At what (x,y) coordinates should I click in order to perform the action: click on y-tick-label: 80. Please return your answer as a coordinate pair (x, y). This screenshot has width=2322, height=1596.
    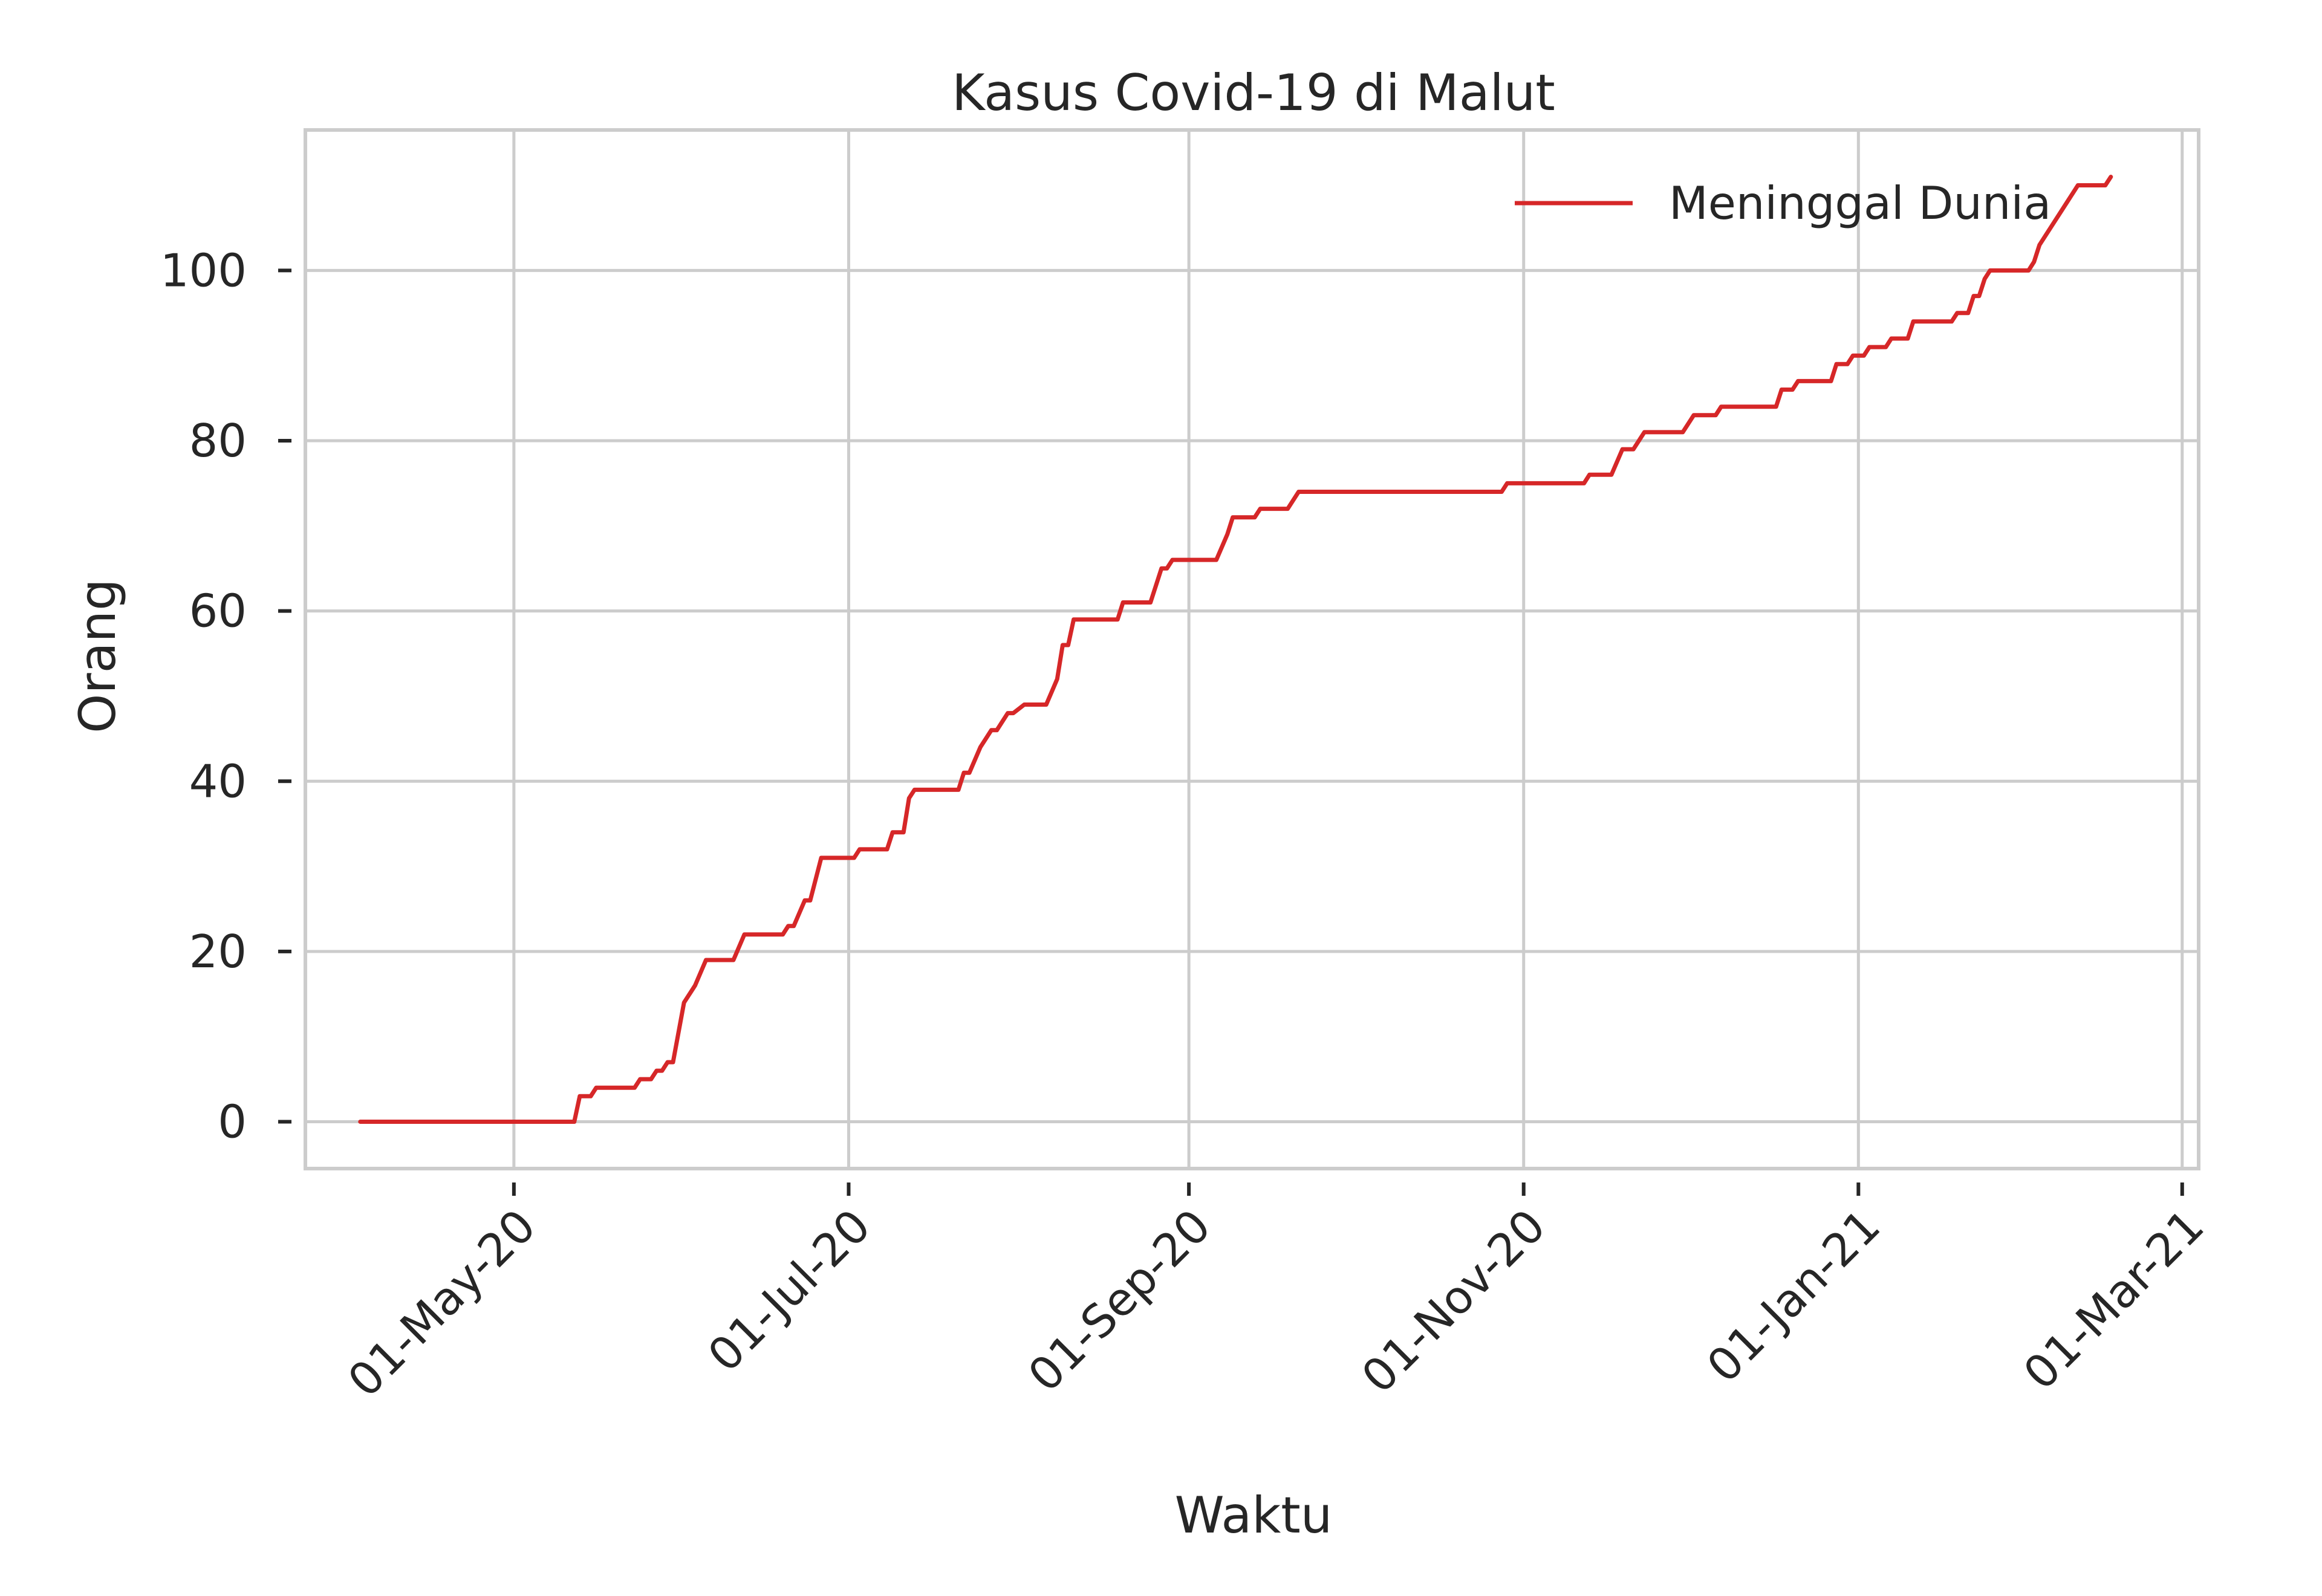
    Looking at the image, I should click on (218, 440).